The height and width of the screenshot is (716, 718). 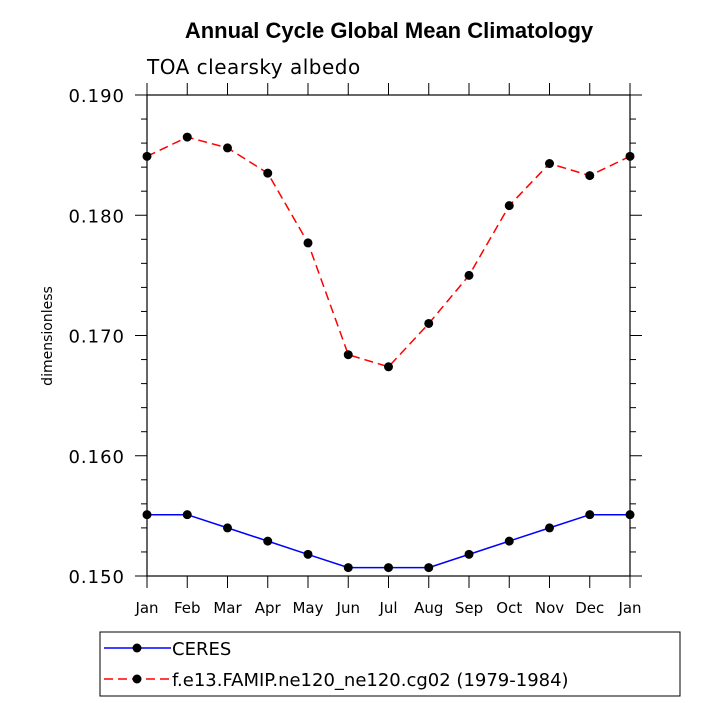 What do you see at coordinates (389, 30) in the screenshot?
I see `chart-title: Annual Cycle Global Mean Climatology` at bounding box center [389, 30].